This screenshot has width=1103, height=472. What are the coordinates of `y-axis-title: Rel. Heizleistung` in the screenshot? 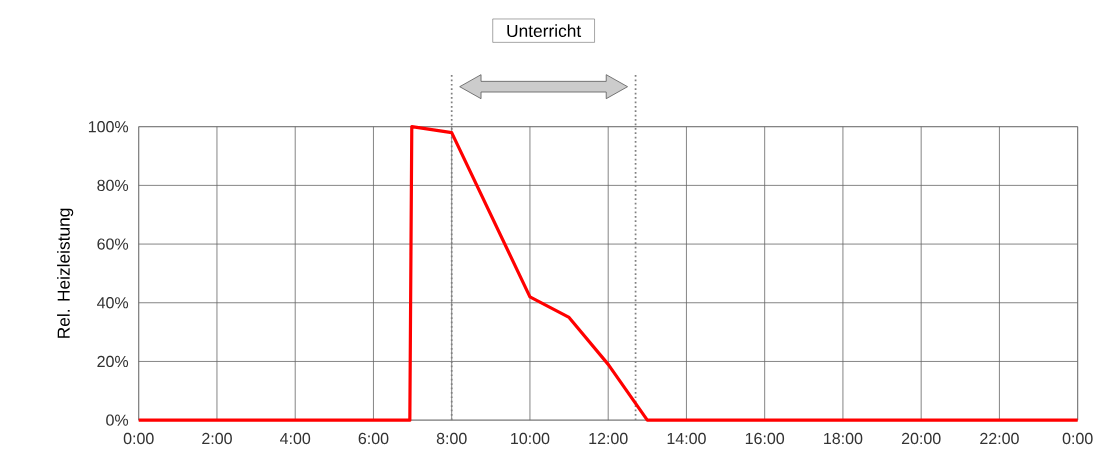 It's located at (65, 273).